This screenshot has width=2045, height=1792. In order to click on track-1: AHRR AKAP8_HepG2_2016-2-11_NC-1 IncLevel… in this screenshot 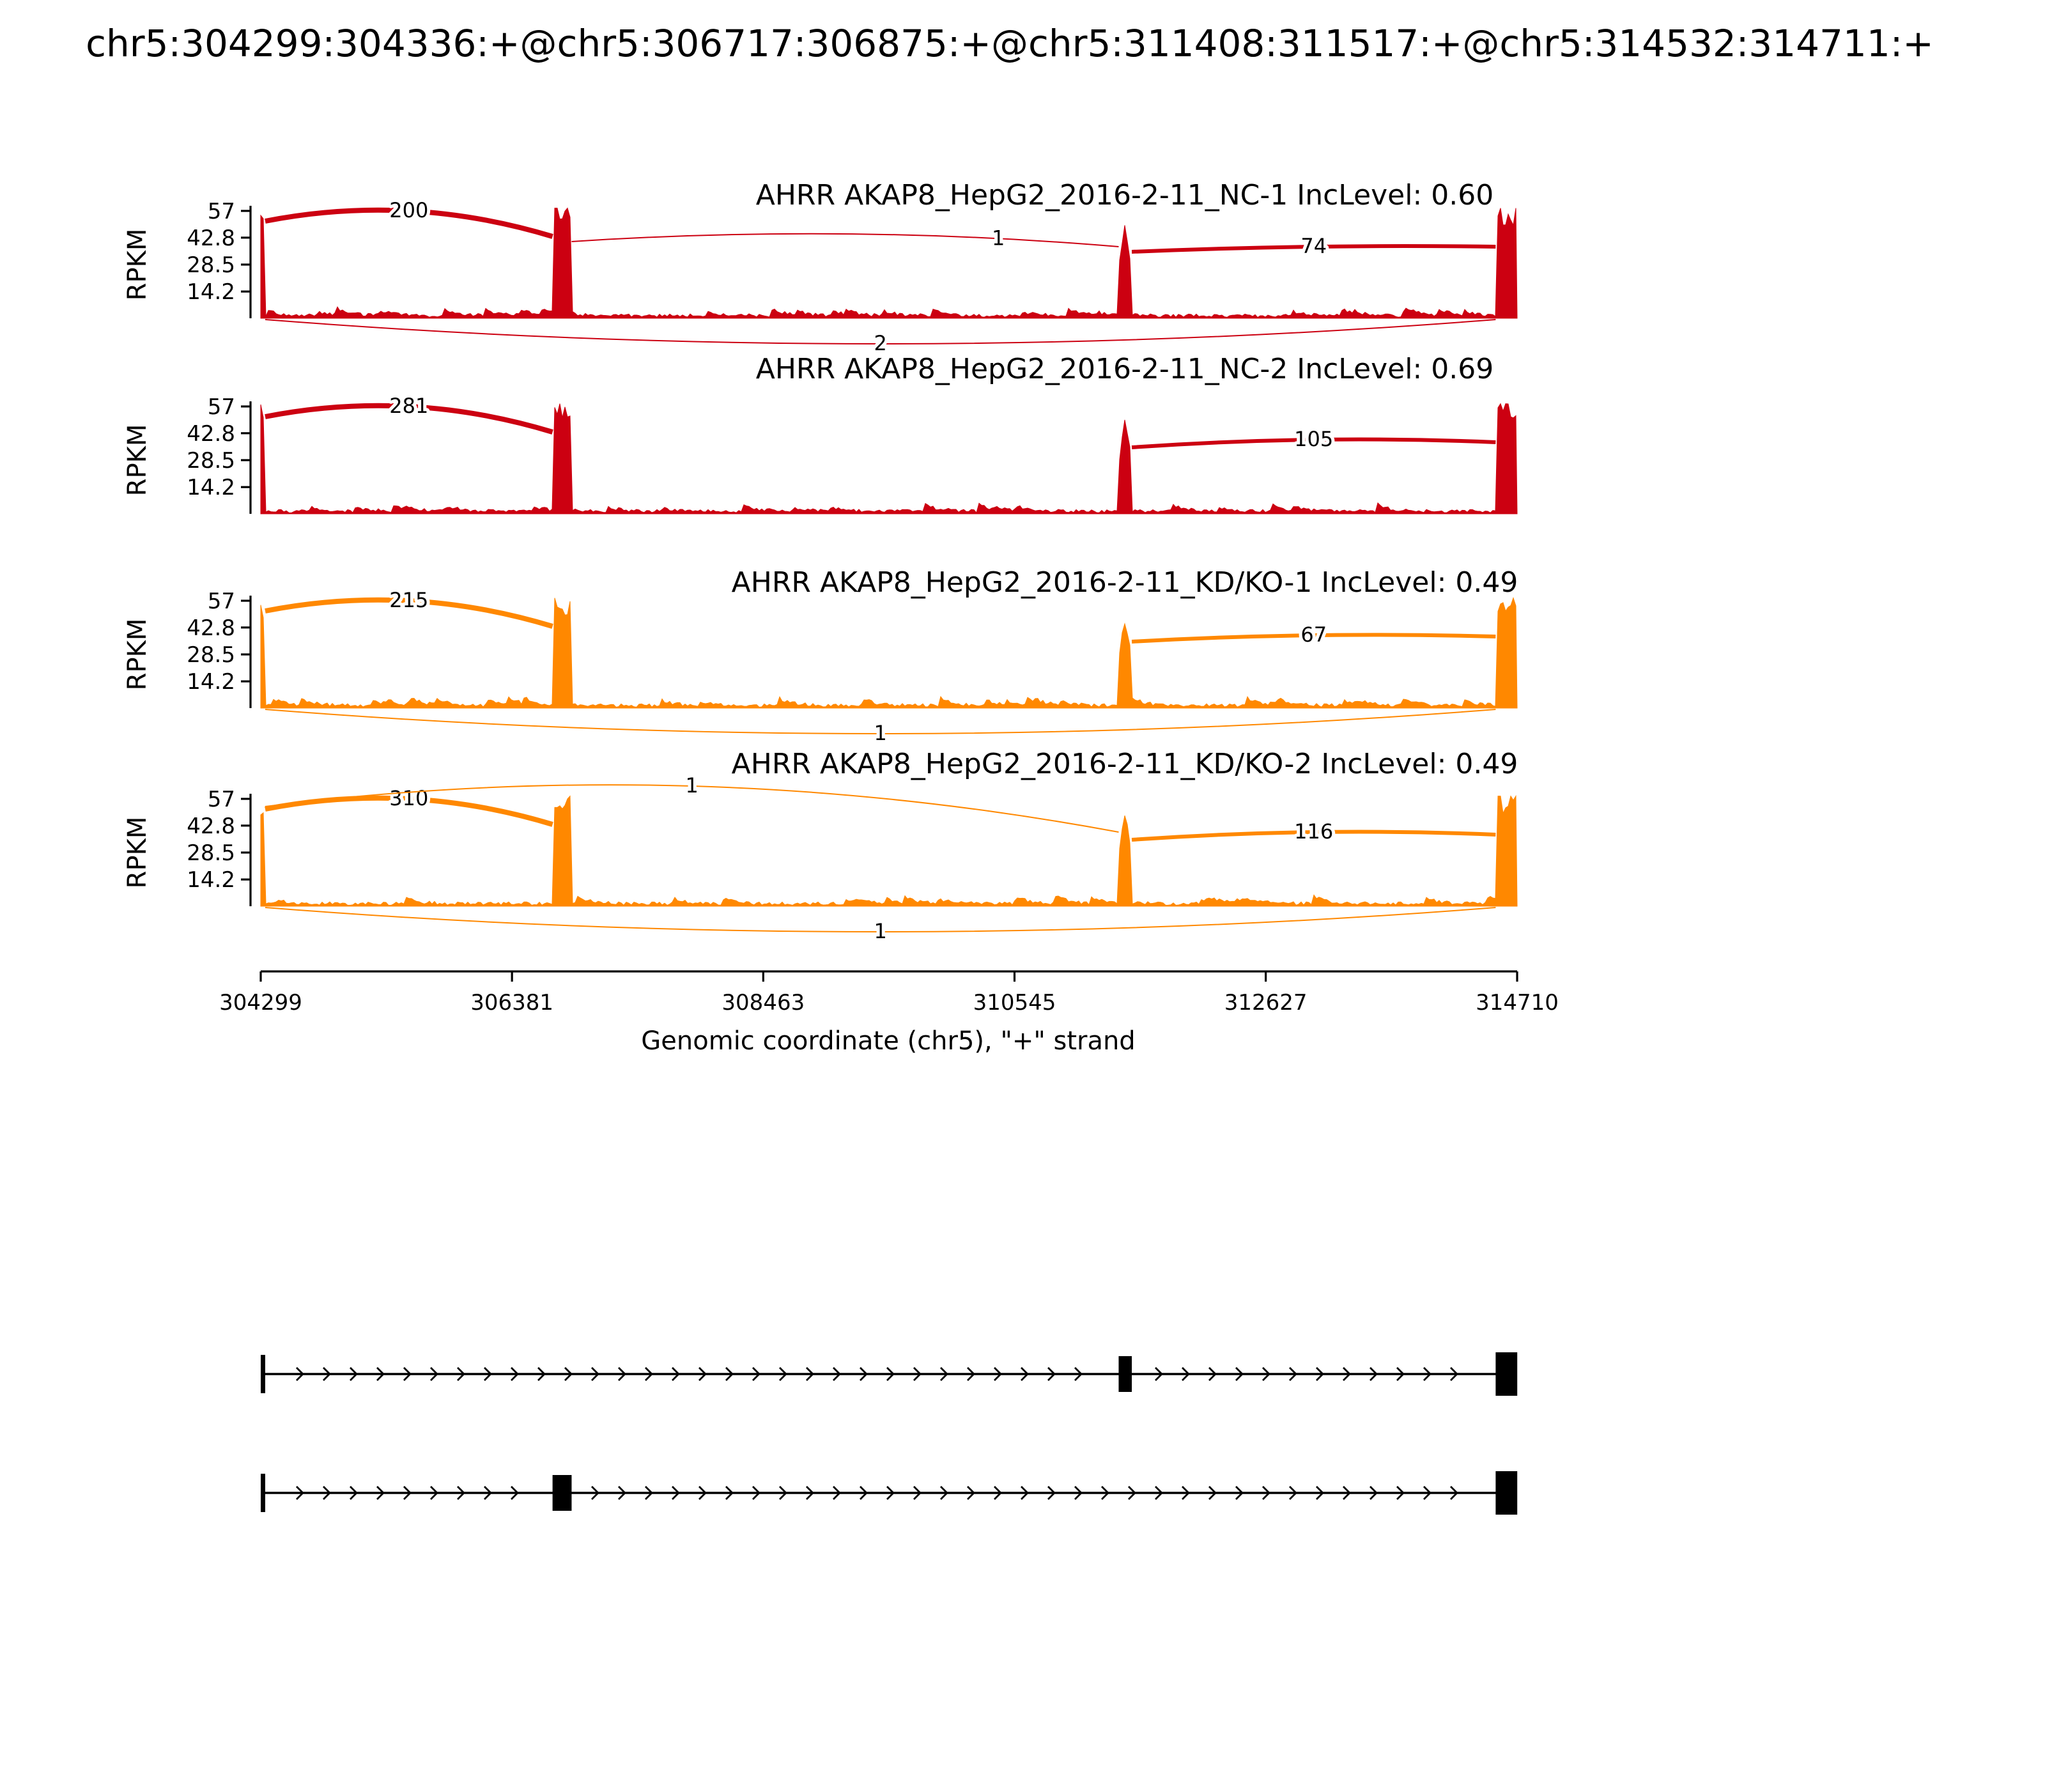, I will do `click(821, 269)`.